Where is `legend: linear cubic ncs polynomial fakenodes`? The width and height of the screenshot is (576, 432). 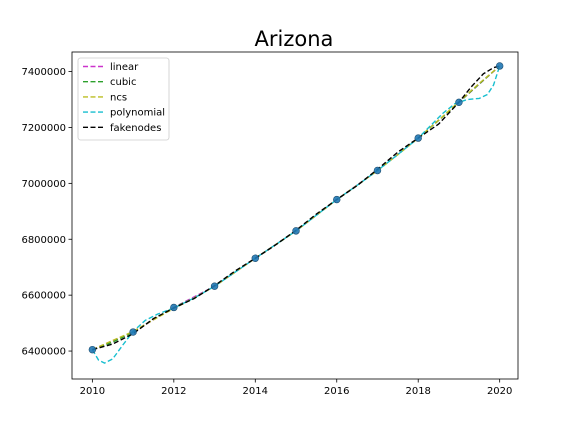
legend: linear cubic ncs polynomial fakenodes is located at coordinates (123, 99).